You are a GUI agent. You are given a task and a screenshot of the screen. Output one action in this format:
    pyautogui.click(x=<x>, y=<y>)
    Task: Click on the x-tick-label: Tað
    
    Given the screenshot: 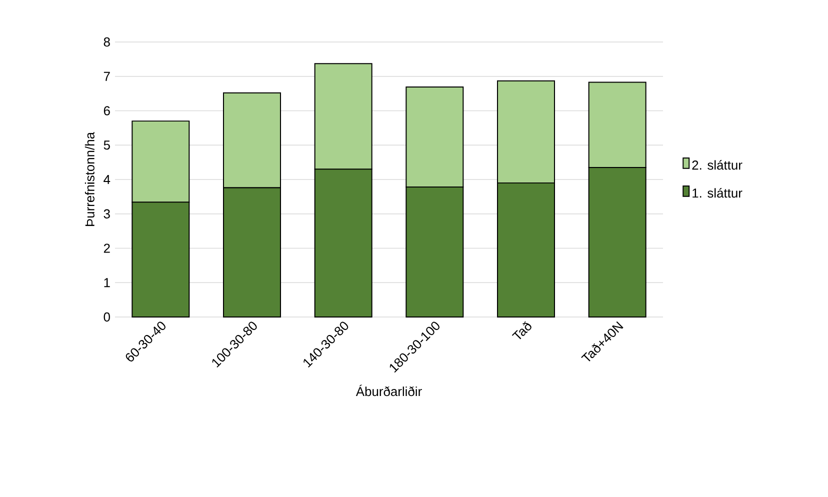 What is the action you would take?
    pyautogui.click(x=522, y=330)
    